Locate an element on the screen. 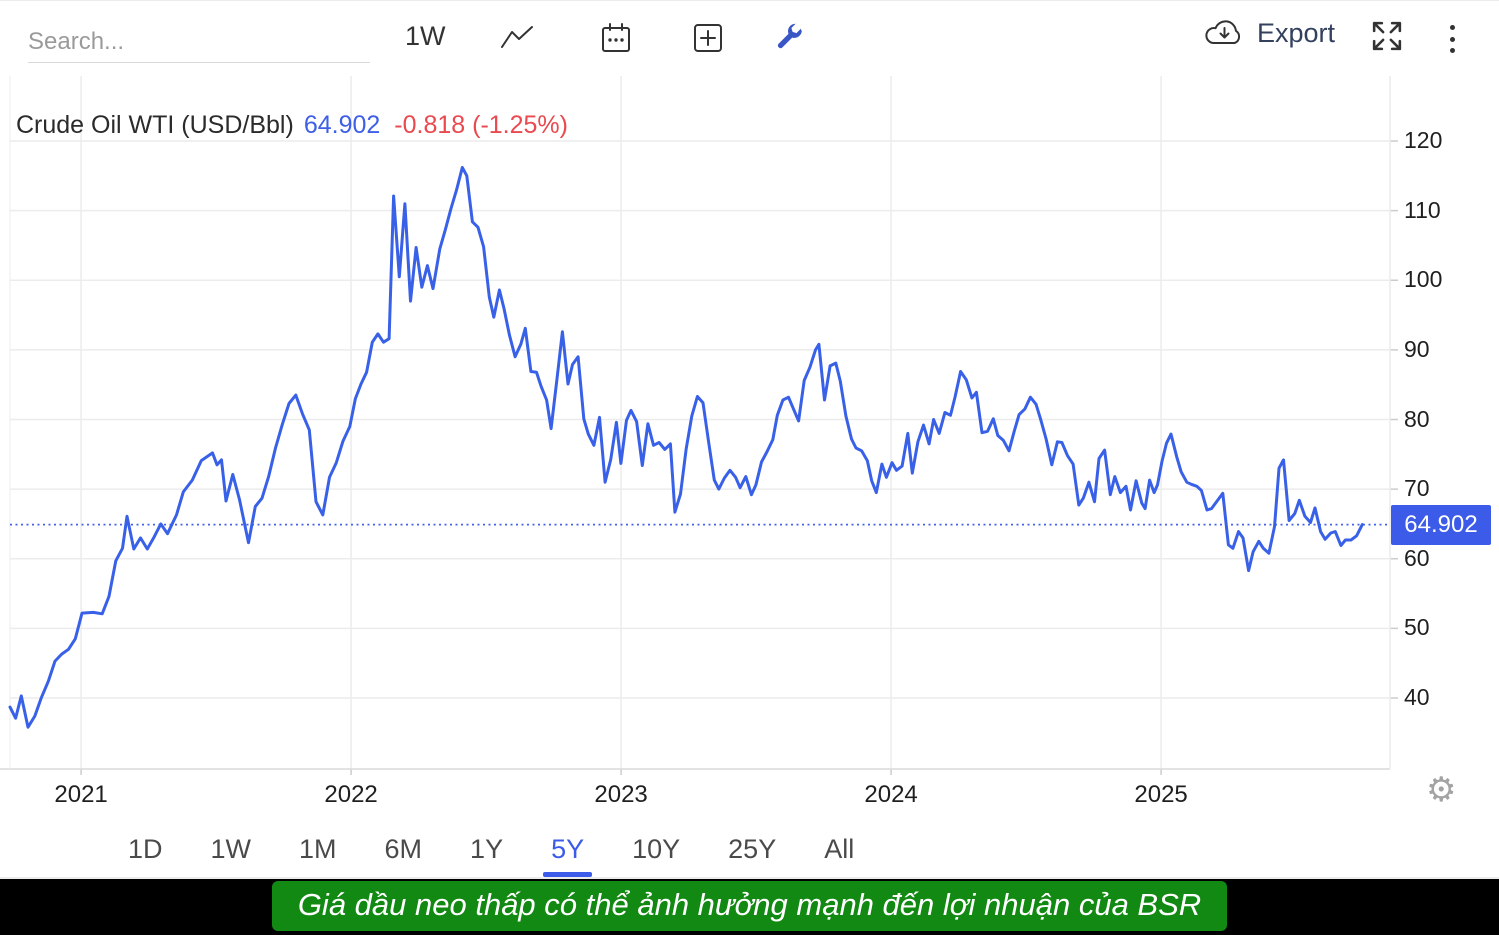 Image resolution: width=1499 pixels, height=935 pixels. plus-square-icon is located at coordinates (708, 38).